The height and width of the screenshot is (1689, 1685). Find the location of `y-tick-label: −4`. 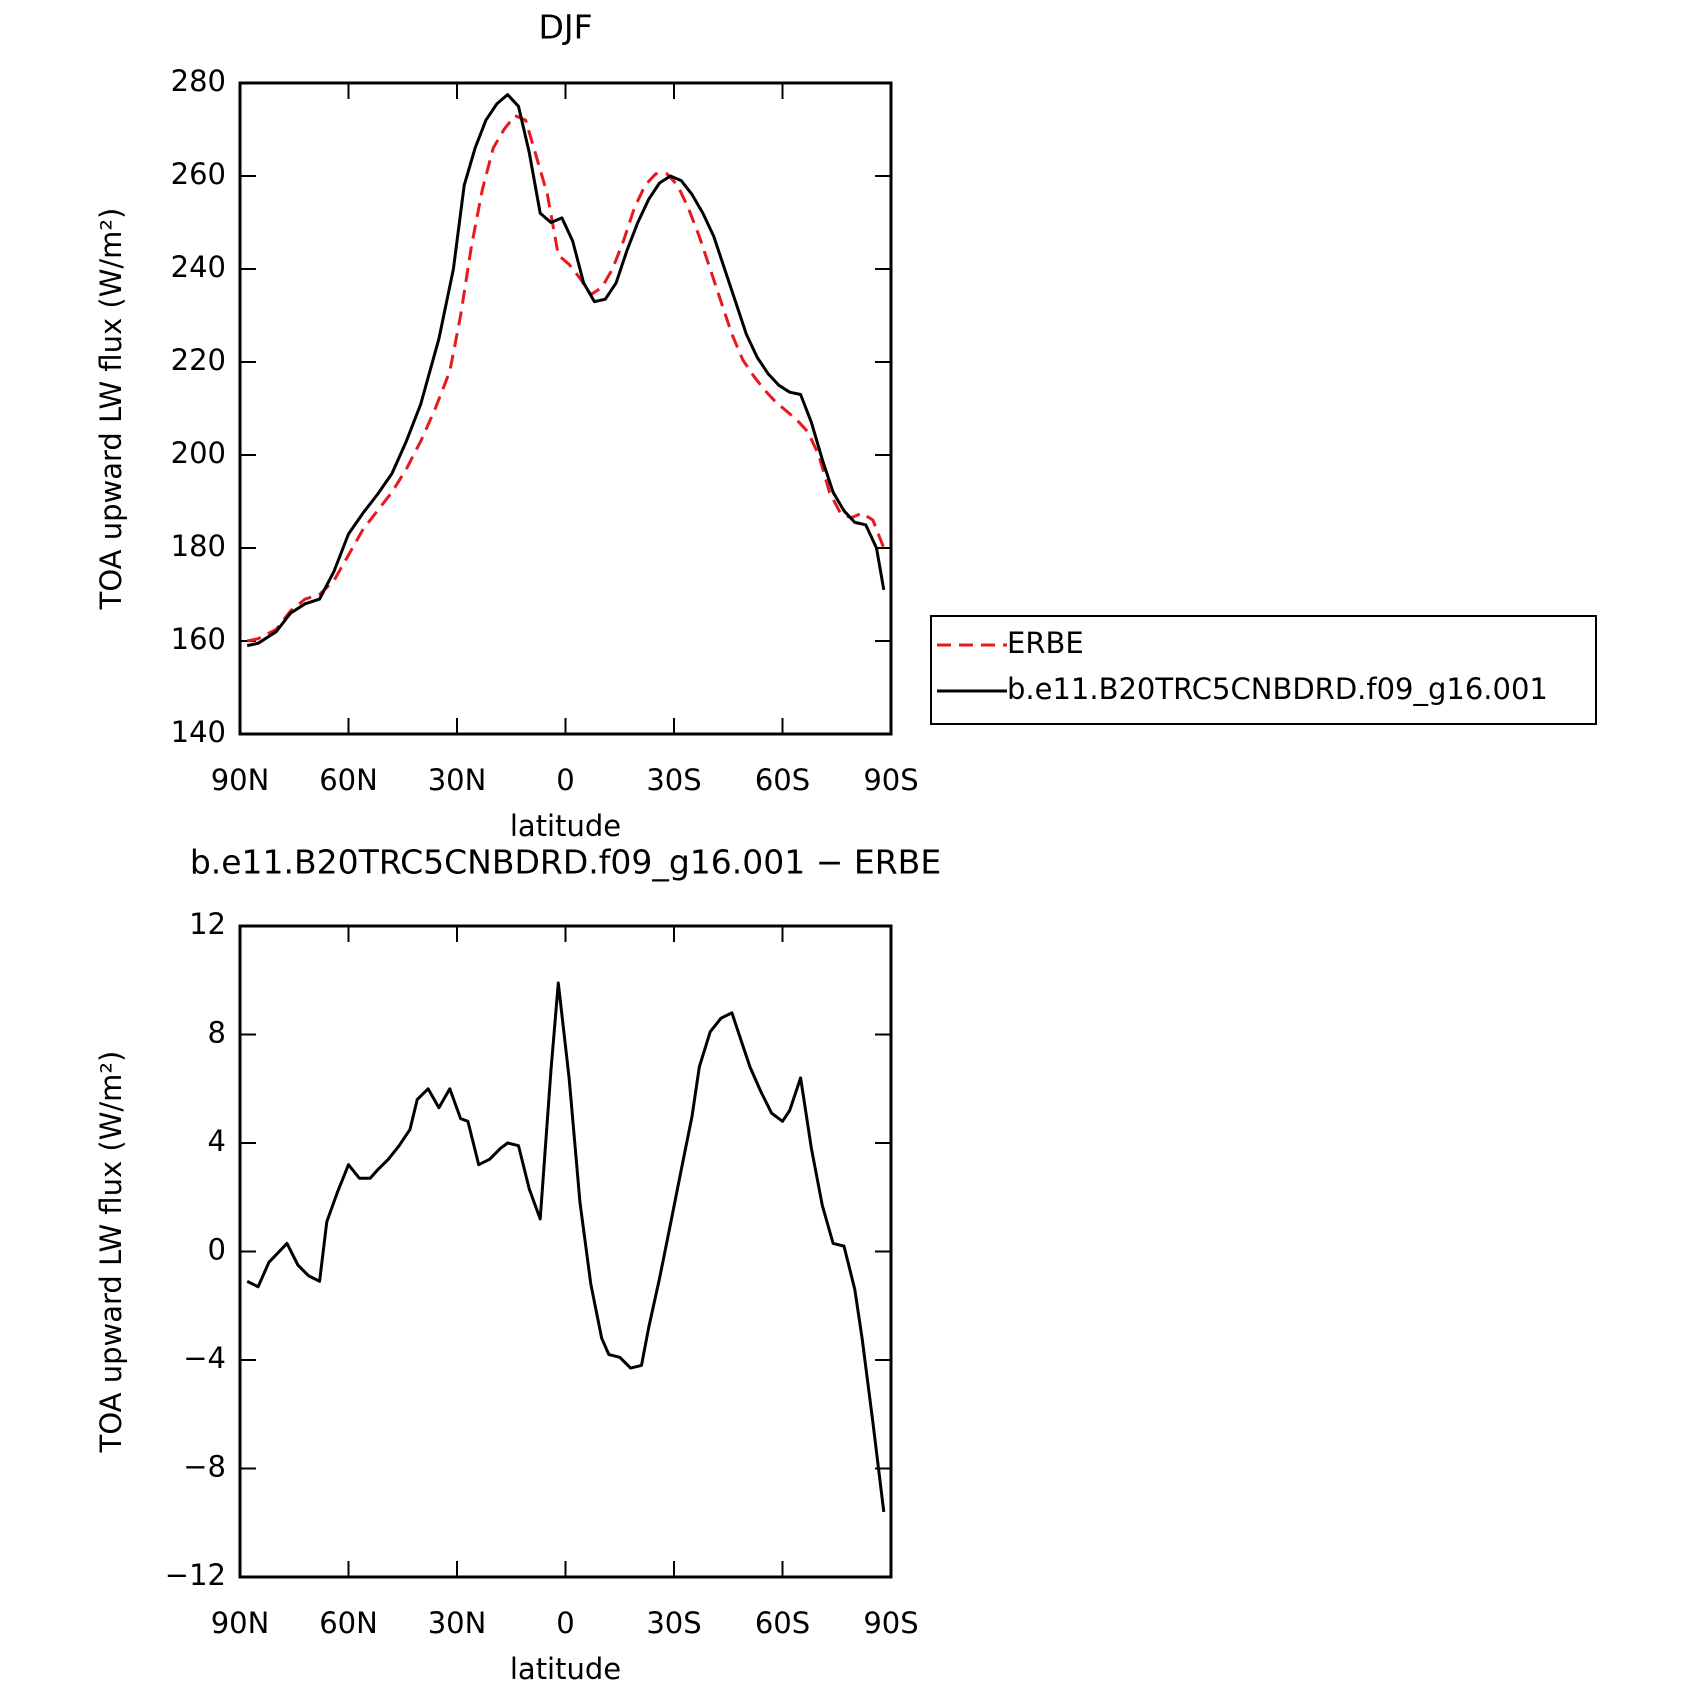

y-tick-label: −4 is located at coordinates (204, 1358).